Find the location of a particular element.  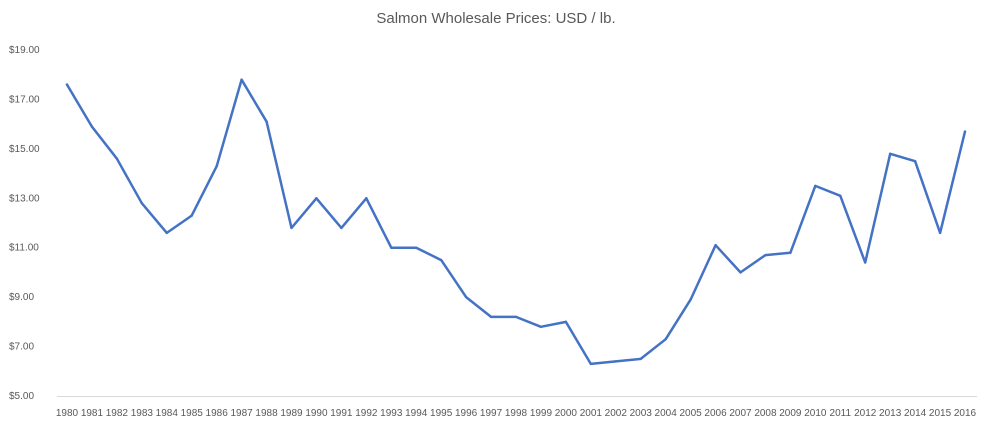

x-tick-label: 2003 is located at coordinates (641, 413).